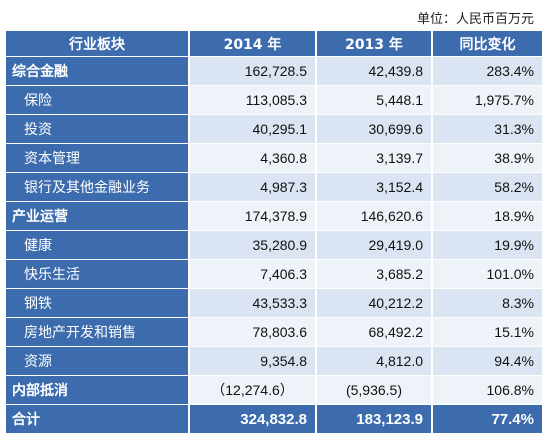 The height and width of the screenshot is (434, 546). Describe the element at coordinates (374, 274) in the screenshot. I see `value-2013: 3,685.2` at that location.